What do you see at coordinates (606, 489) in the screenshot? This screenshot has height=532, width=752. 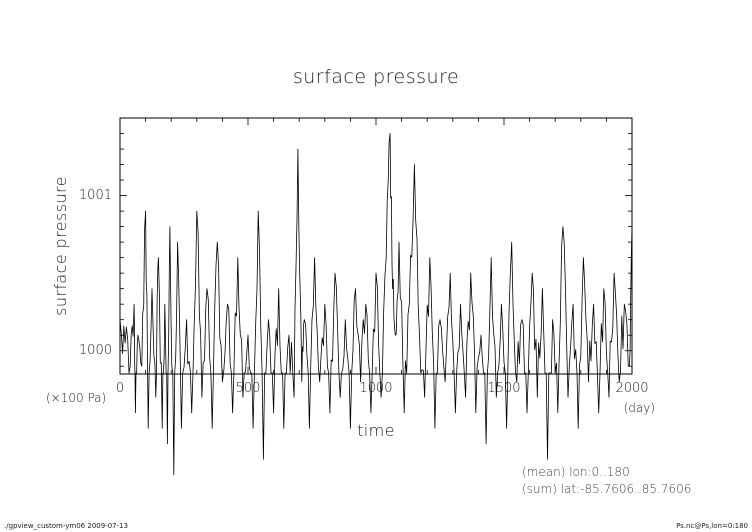 I see `sum-note: (sum) lat:-85.7606..85.7606` at bounding box center [606, 489].